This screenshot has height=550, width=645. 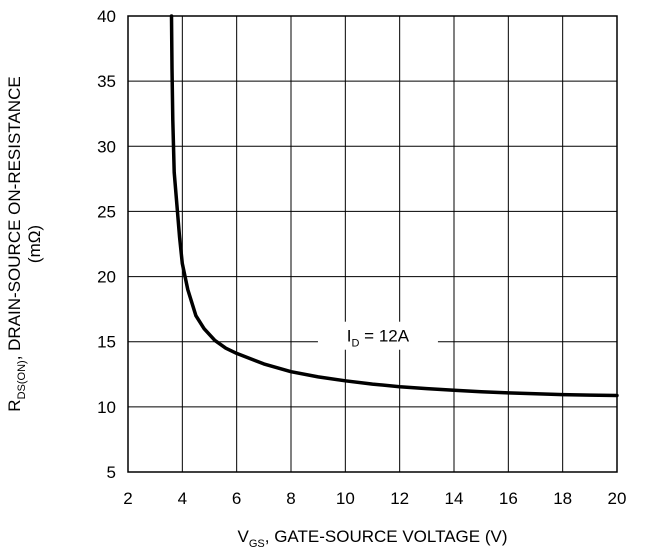 I want to click on y-tick-label: 35, so click(x=106, y=81).